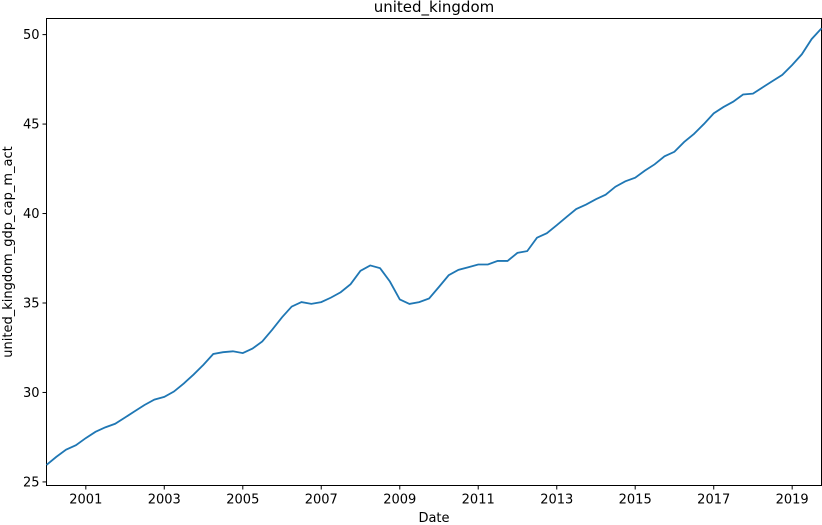  What do you see at coordinates (31, 482) in the screenshot?
I see `y-tick-label: 25` at bounding box center [31, 482].